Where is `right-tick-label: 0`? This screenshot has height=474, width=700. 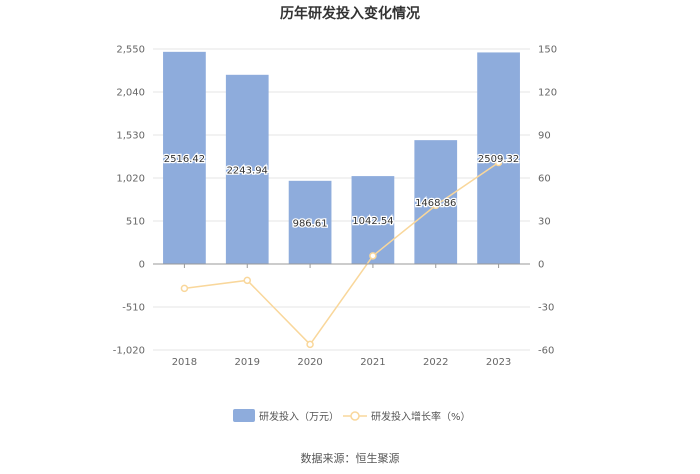 right-tick-label: 0 is located at coordinates (541, 265).